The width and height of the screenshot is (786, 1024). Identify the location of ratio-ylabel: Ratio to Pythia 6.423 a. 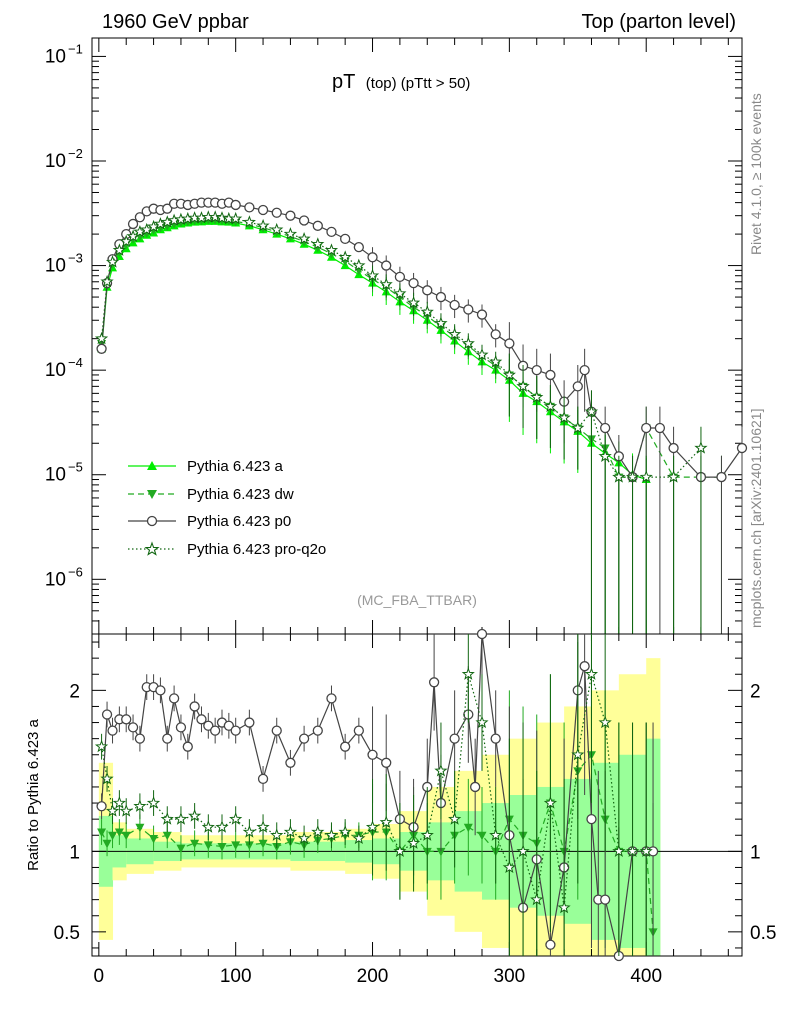
(33, 794).